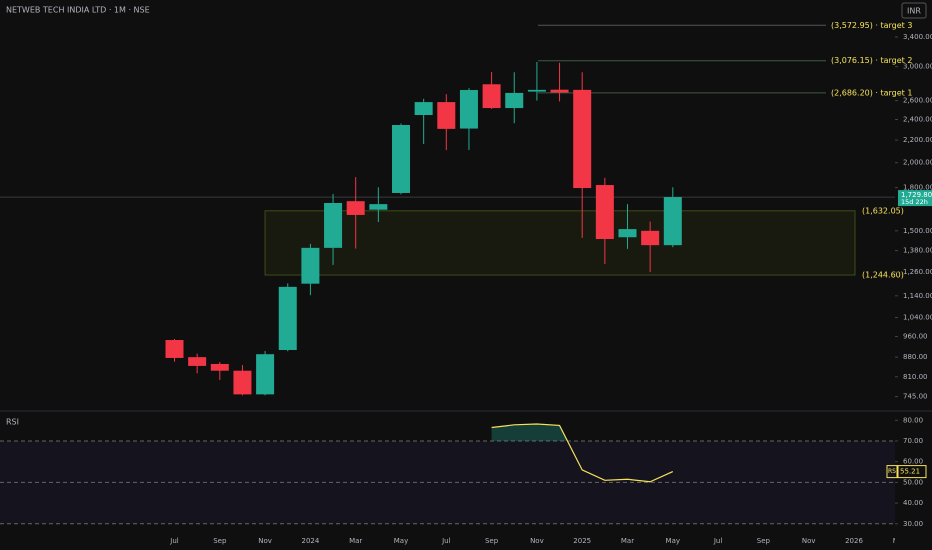 This screenshot has width=932, height=550. What do you see at coordinates (883, 210) in the screenshot?
I see `zone-label: (1,632.05)` at bounding box center [883, 210].